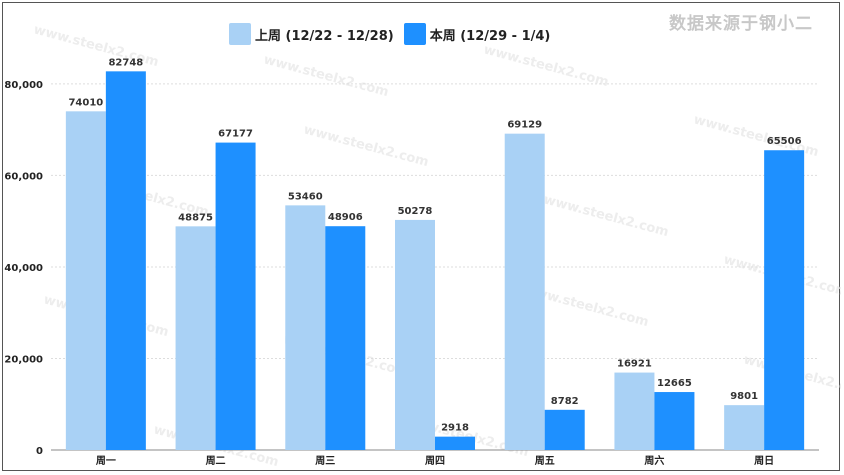 This screenshot has height=475, width=844. I want to click on data-label-last-week: 9801, so click(744, 396).